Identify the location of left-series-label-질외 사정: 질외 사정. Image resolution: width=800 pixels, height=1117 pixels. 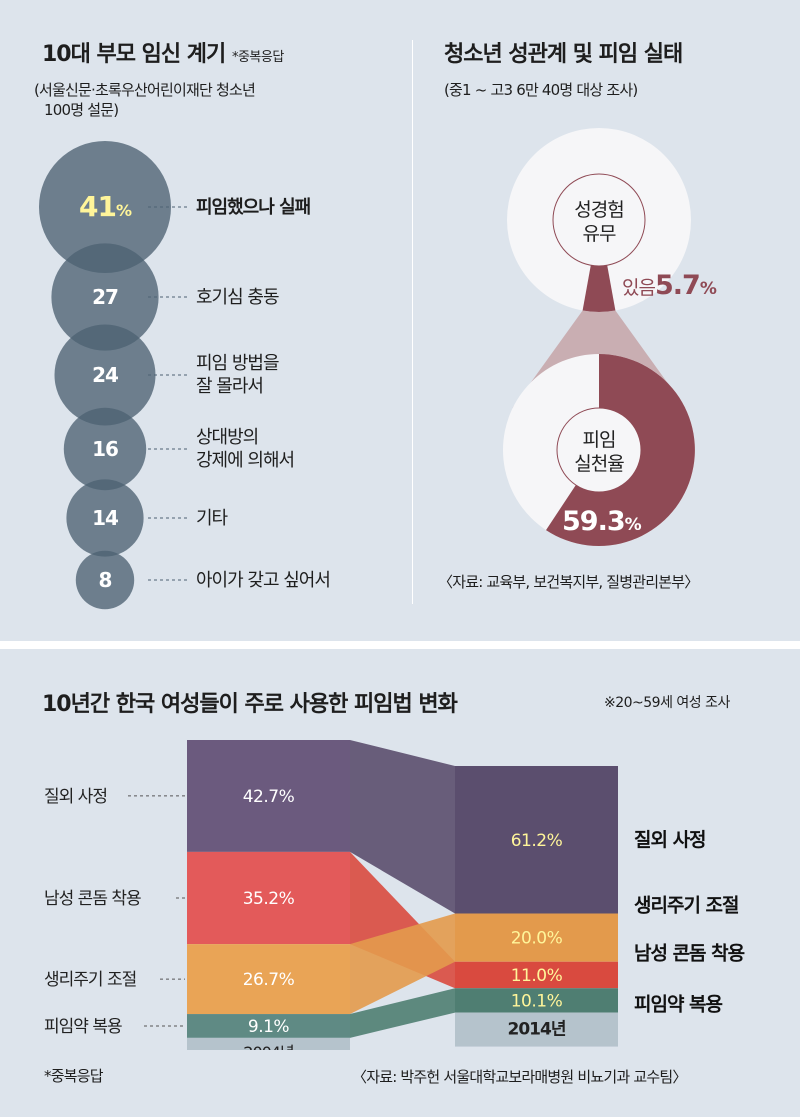
(75, 797).